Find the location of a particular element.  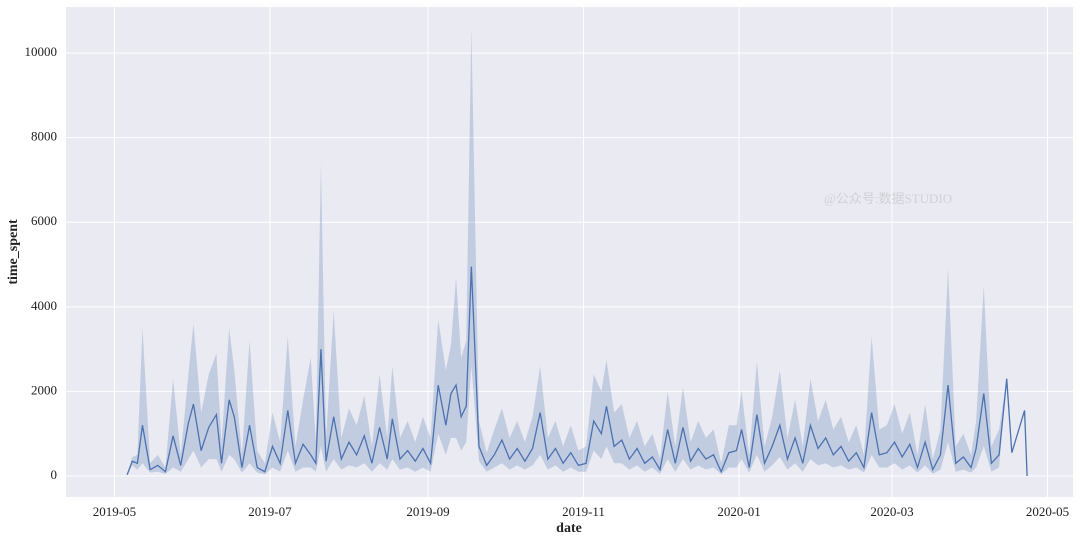

x-axis-label: date is located at coordinates (569, 528).